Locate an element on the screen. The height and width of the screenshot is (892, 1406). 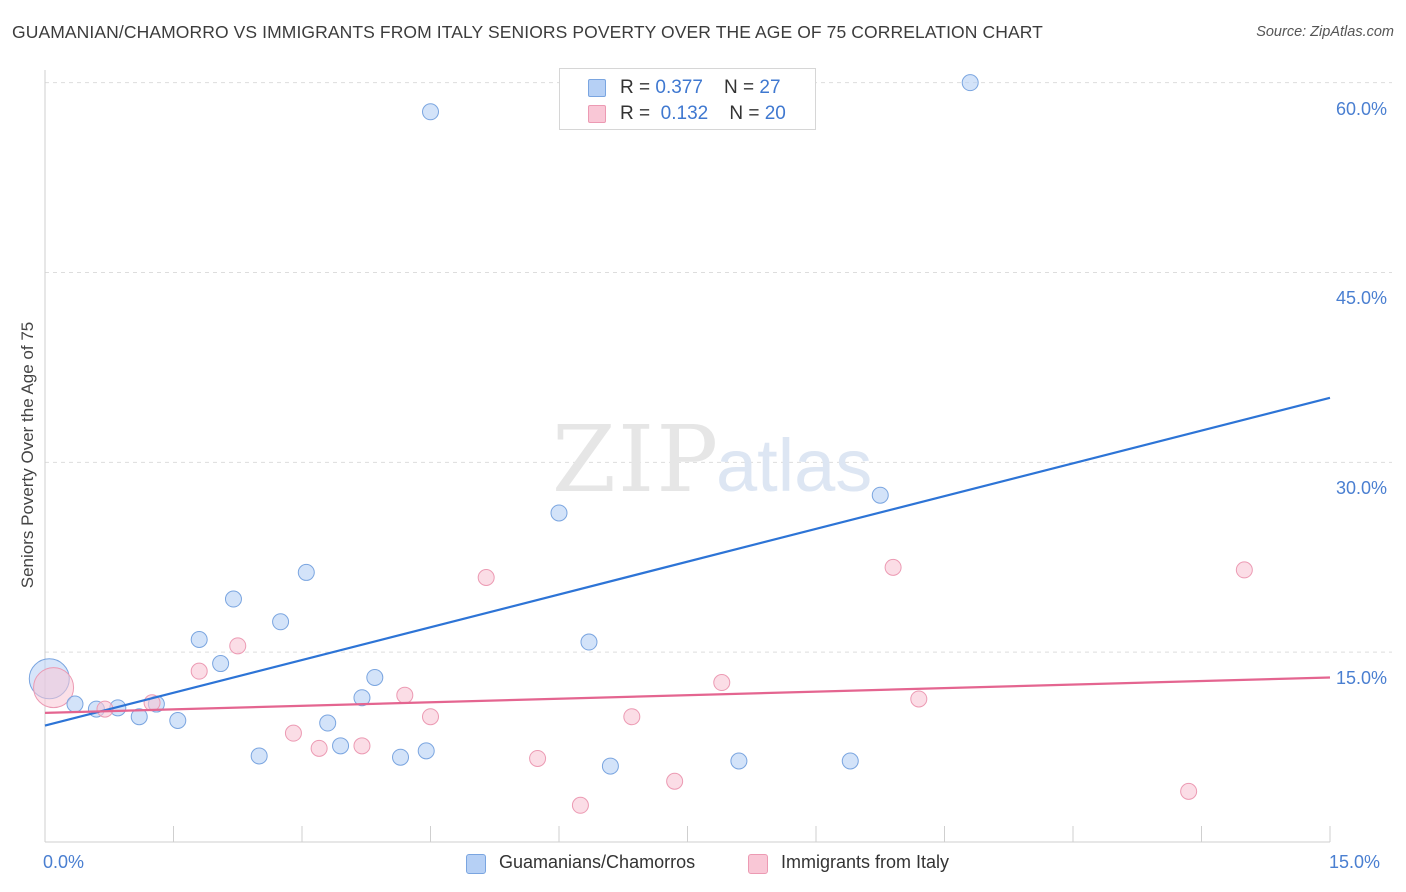
y-tick-label: 30.0% is located at coordinates (1362, 488).